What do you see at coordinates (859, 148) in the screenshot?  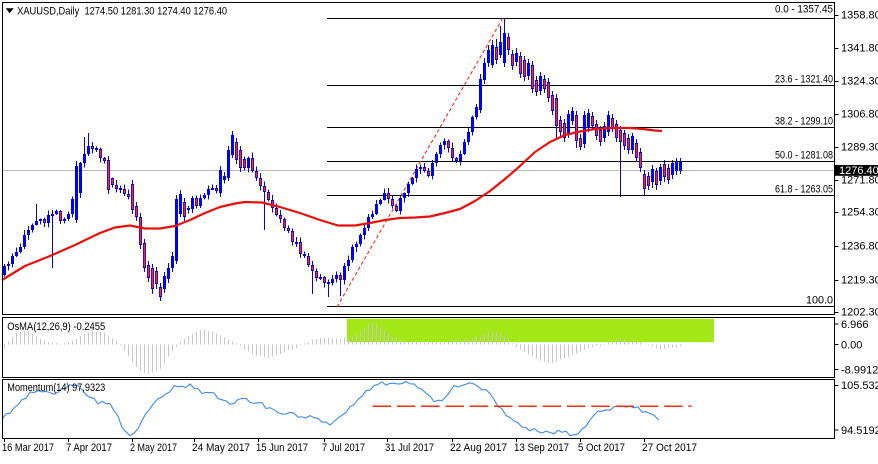 I see `svg-text: 1289.30` at bounding box center [859, 148].